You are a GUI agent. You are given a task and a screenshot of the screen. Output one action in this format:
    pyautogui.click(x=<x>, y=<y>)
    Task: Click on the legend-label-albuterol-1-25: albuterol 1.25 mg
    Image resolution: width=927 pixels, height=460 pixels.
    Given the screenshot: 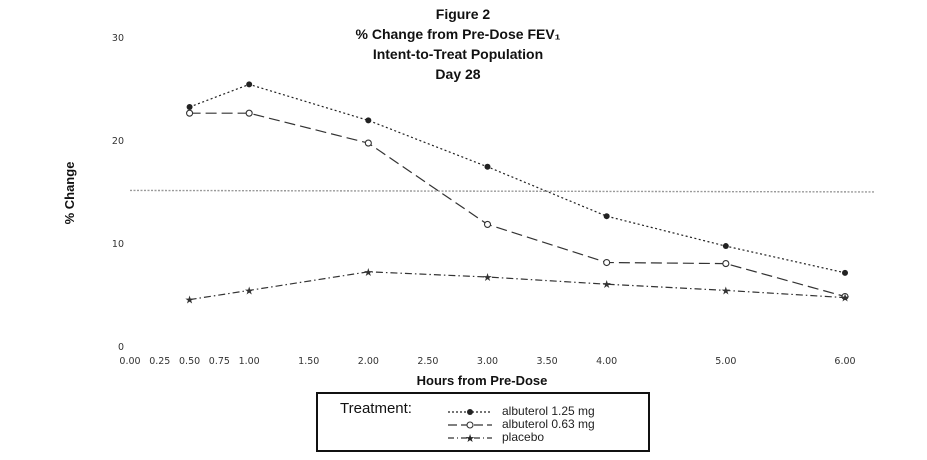 What is the action you would take?
    pyautogui.click(x=548, y=411)
    